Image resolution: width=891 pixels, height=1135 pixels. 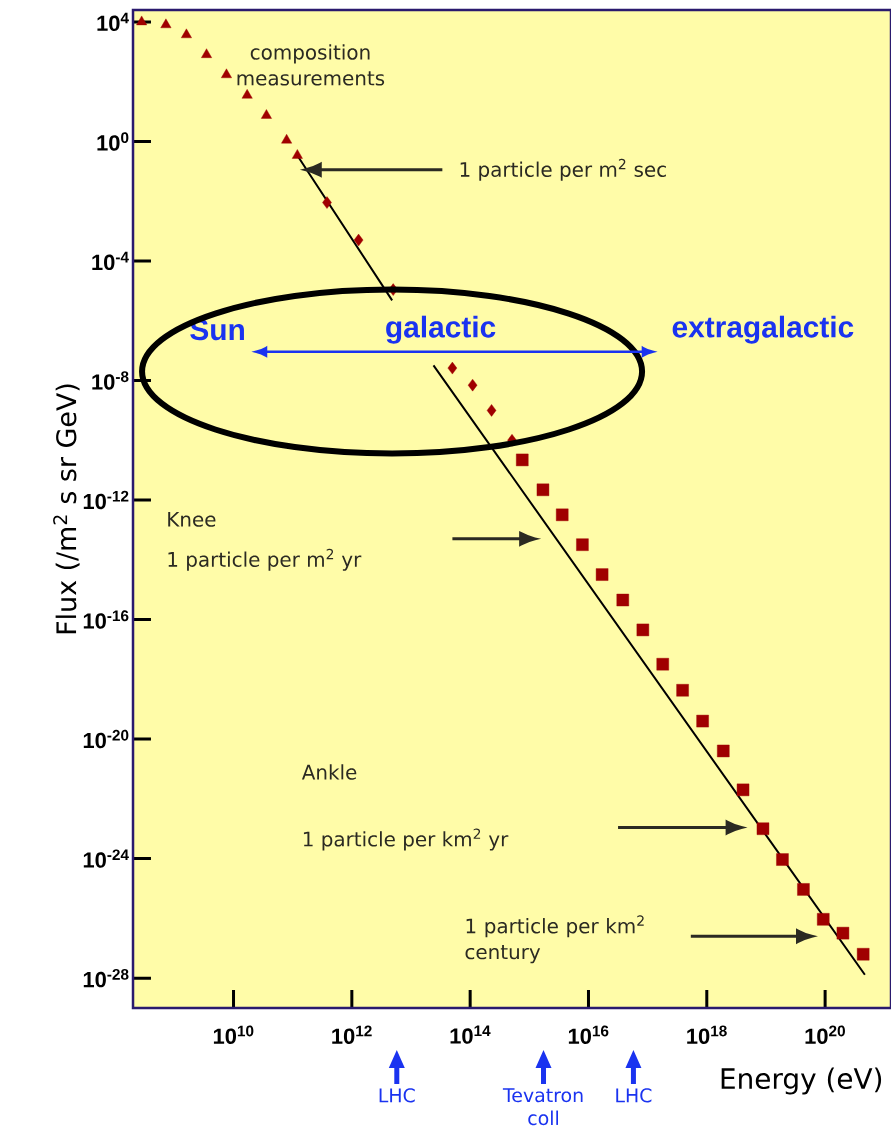 I want to click on x-tick-label: 10$^{20}$, so click(x=825, y=1034).